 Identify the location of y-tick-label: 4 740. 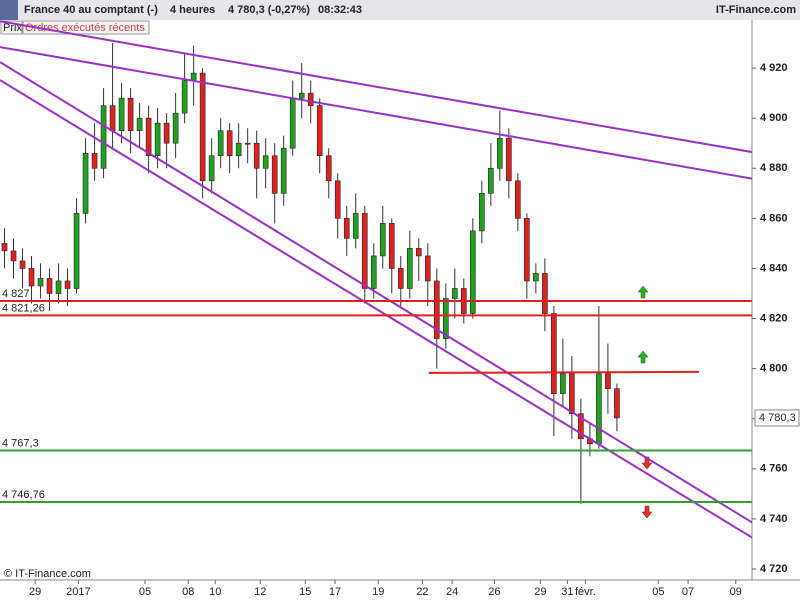
(774, 519).